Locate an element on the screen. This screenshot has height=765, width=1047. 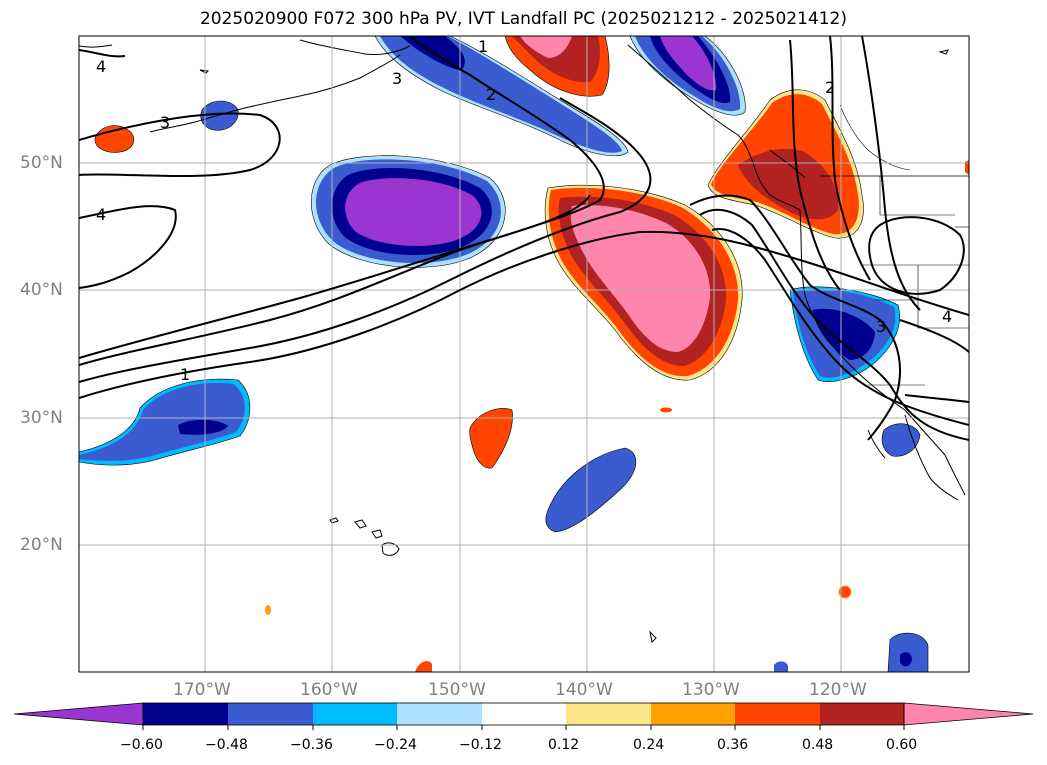
positive-anomaly-tiny-central is located at coordinates (666, 410).